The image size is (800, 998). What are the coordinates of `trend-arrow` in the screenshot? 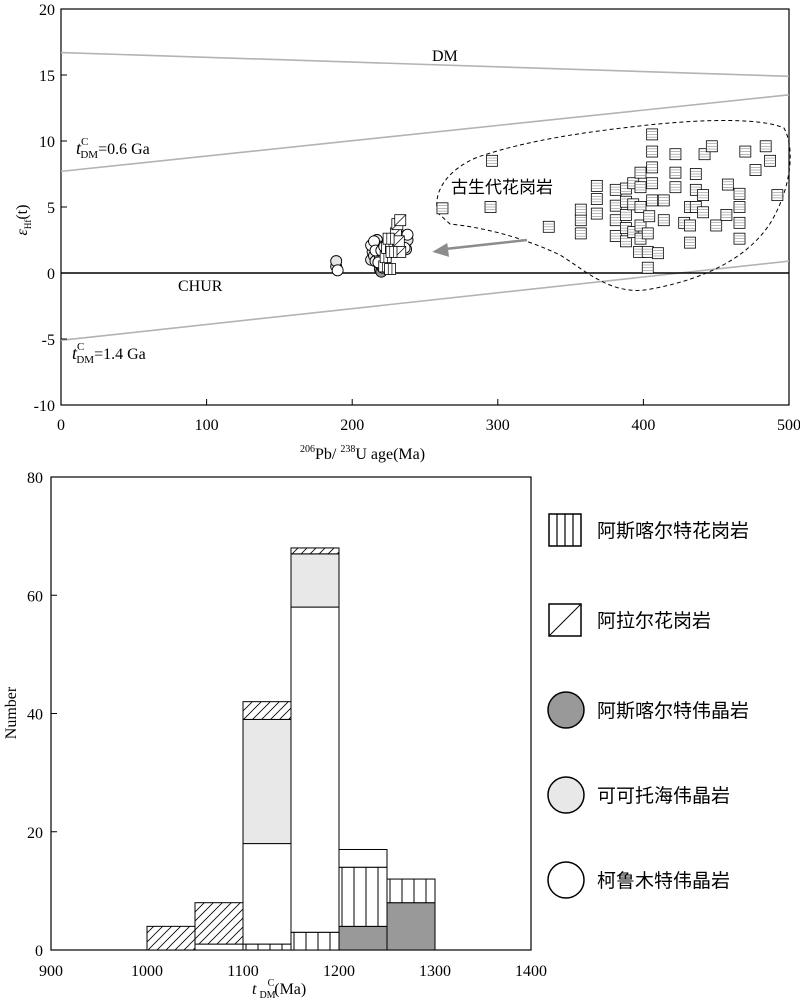 It's located at (480, 247).